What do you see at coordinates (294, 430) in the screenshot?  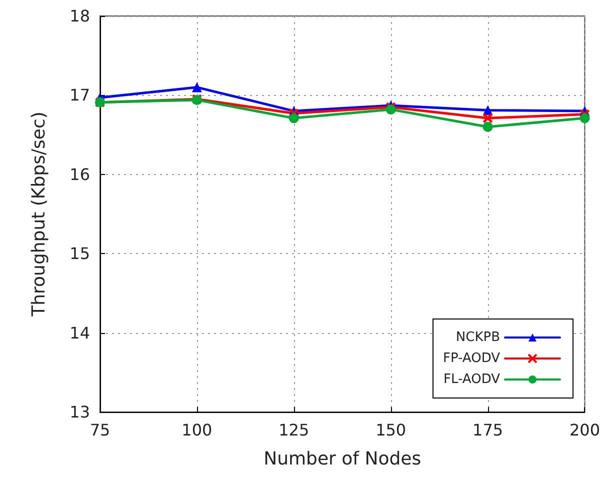 I see `x-tick-label: 125` at bounding box center [294, 430].